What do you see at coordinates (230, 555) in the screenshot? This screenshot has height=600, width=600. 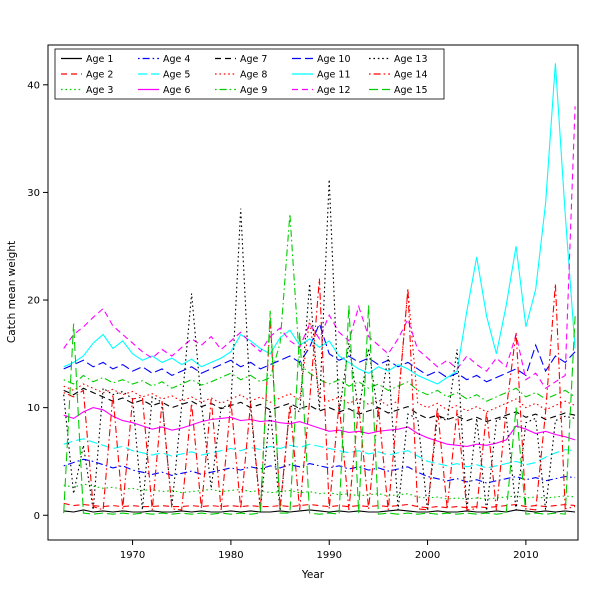 I see `x-tick-label: 1980` at bounding box center [230, 555].